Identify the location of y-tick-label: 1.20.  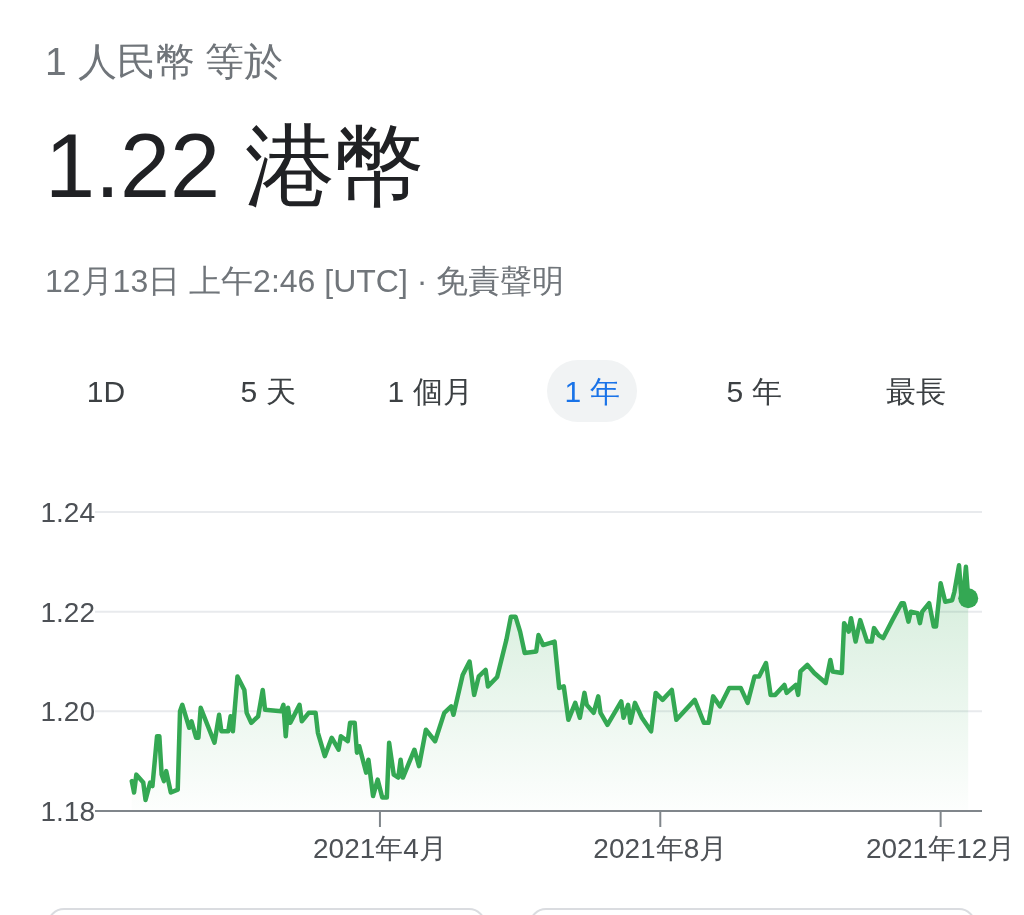
(67, 712).